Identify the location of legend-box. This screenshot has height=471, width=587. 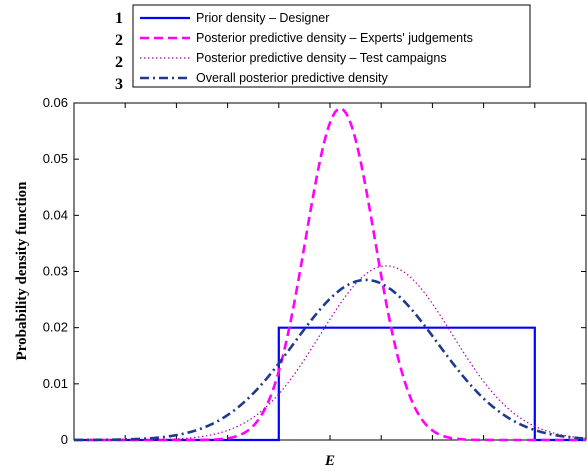
(331, 46).